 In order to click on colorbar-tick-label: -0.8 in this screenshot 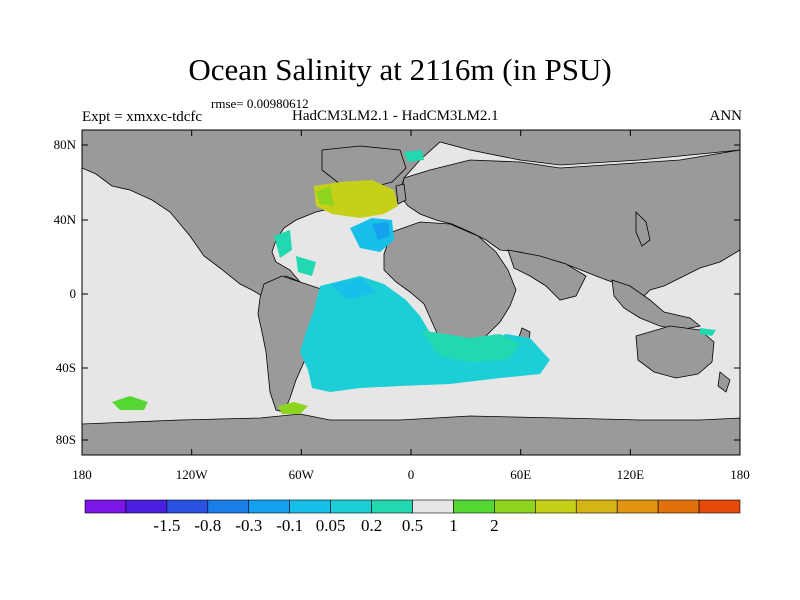, I will do `click(208, 525)`.